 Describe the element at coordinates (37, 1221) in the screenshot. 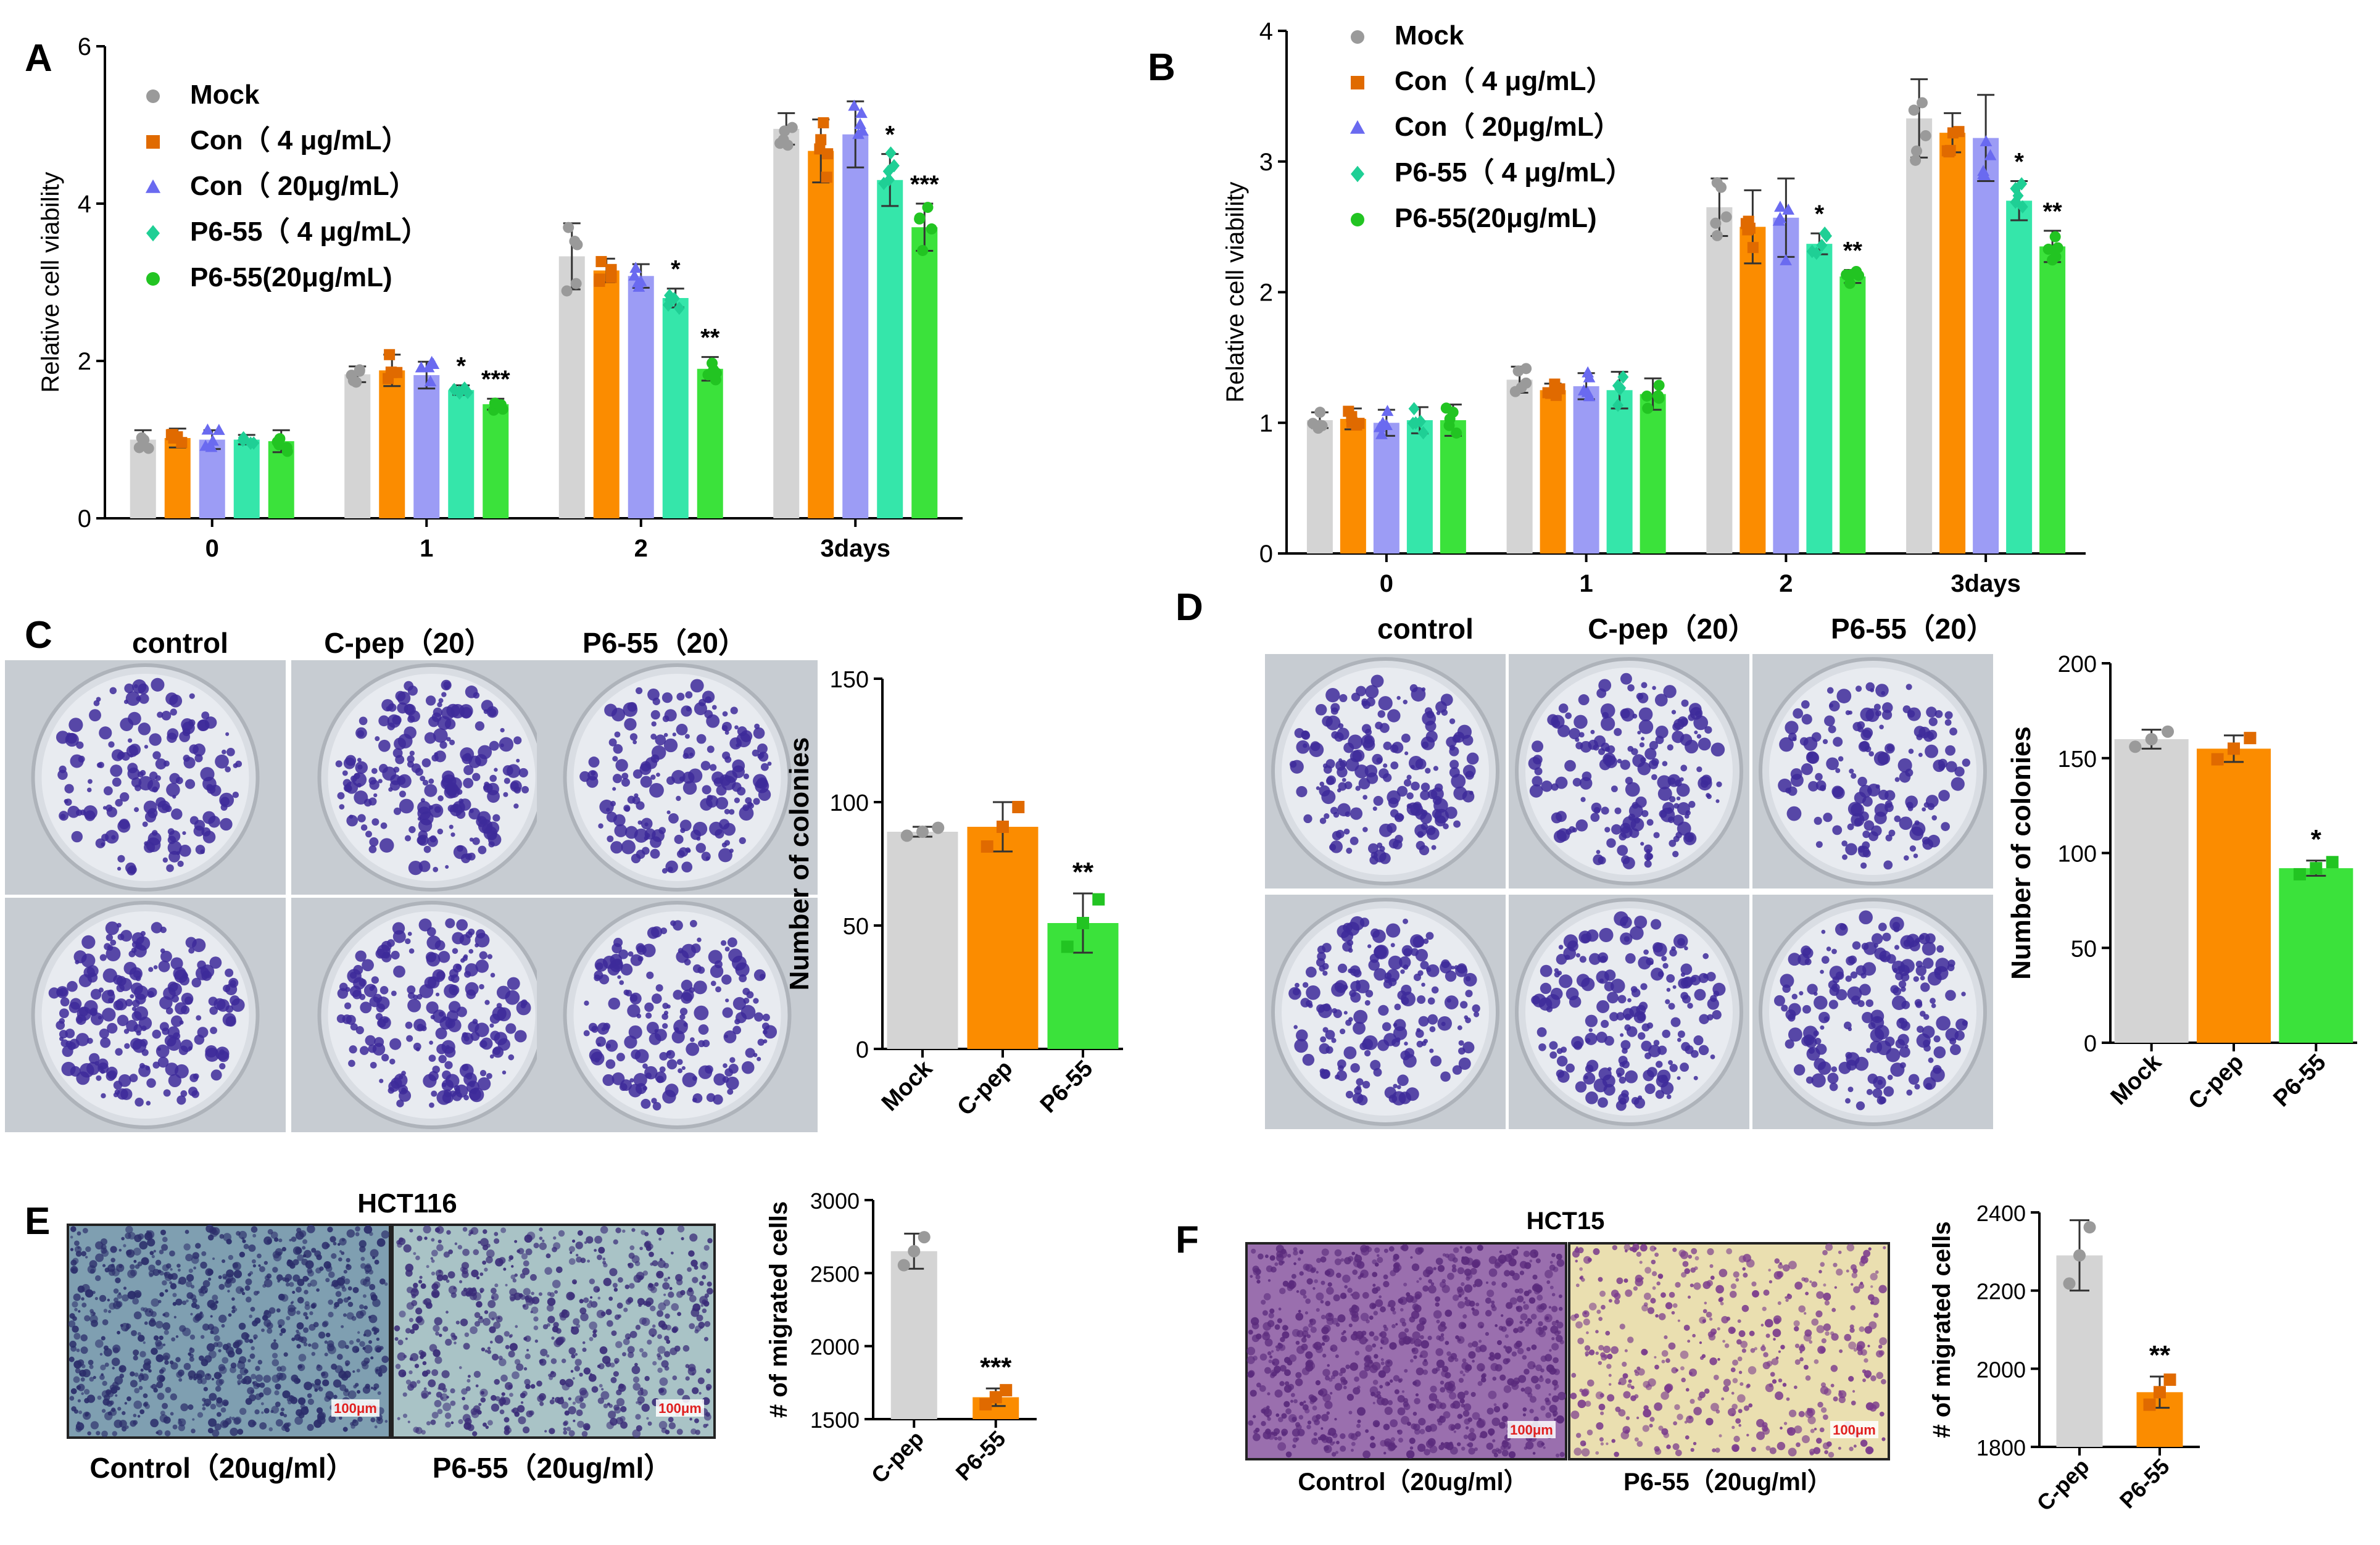

I see `panel-letter-E: E` at that location.